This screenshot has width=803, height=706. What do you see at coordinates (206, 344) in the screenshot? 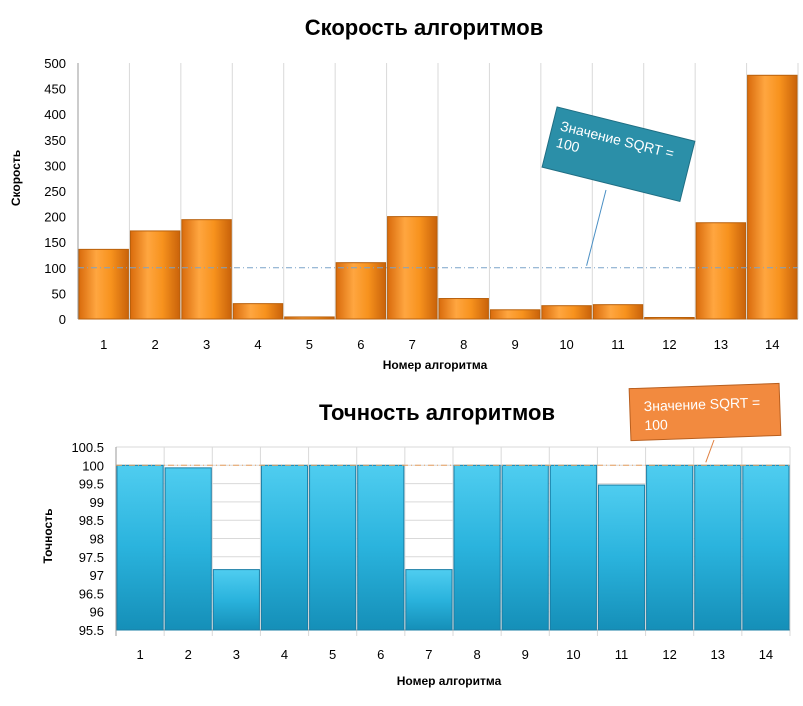
I see `speed-x-tick-label: 3` at bounding box center [206, 344].